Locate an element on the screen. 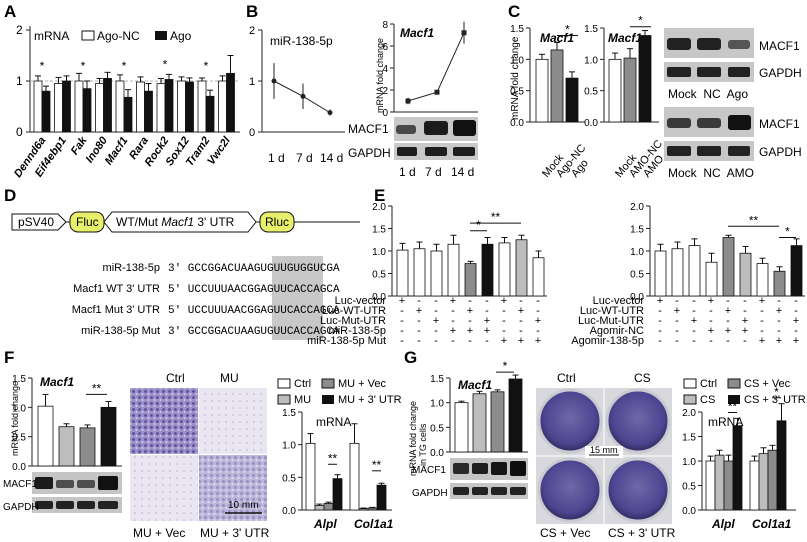 The height and width of the screenshot is (542, 807). a-legend-agonc: Ago-NC is located at coordinates (118, 36).